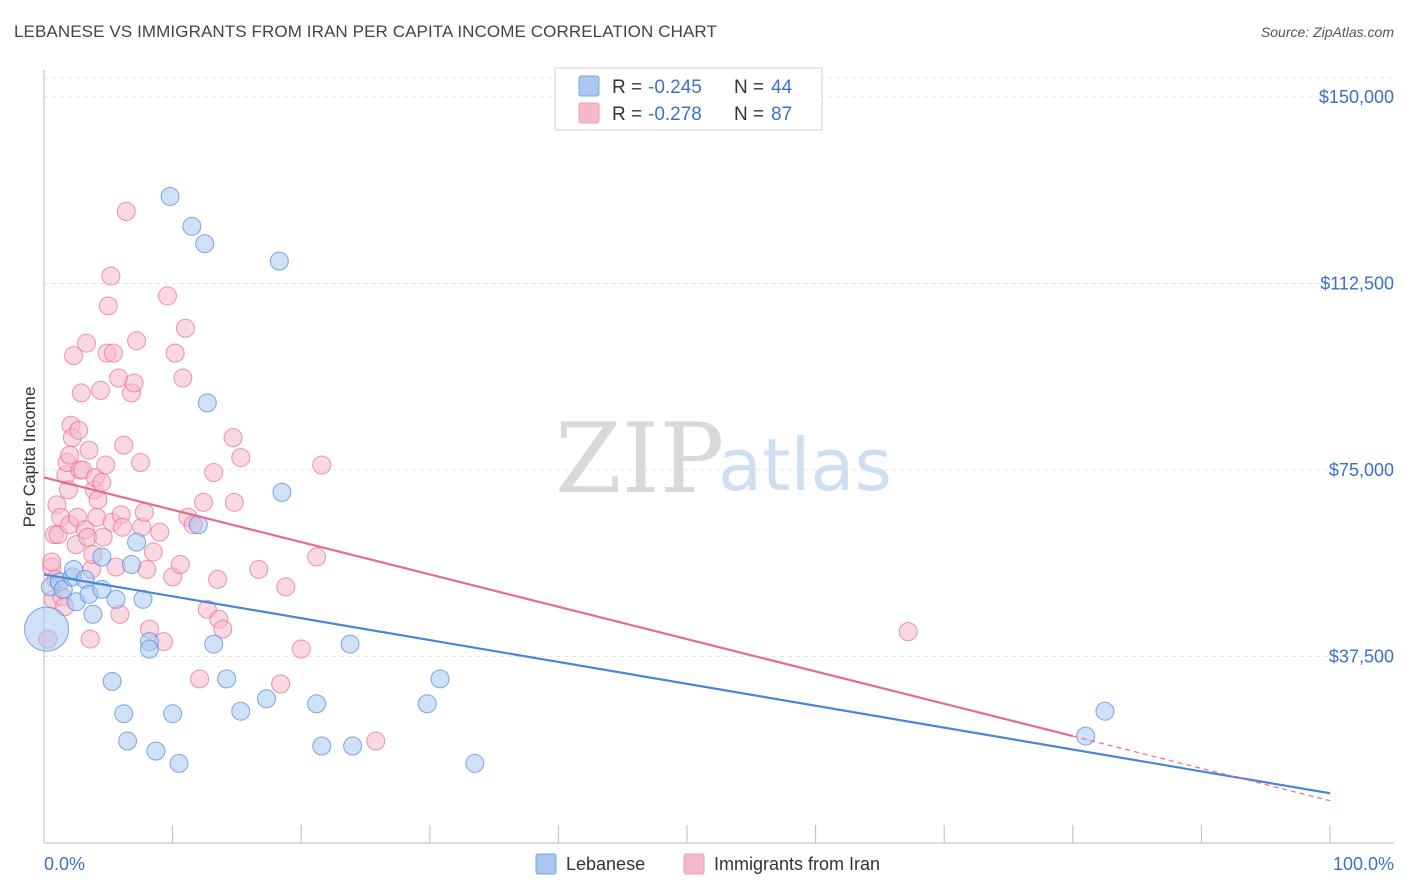 This screenshot has height=892, width=1406. What do you see at coordinates (627, 87) in the screenshot?
I see `legend-r-label-lebanese: R =` at bounding box center [627, 87].